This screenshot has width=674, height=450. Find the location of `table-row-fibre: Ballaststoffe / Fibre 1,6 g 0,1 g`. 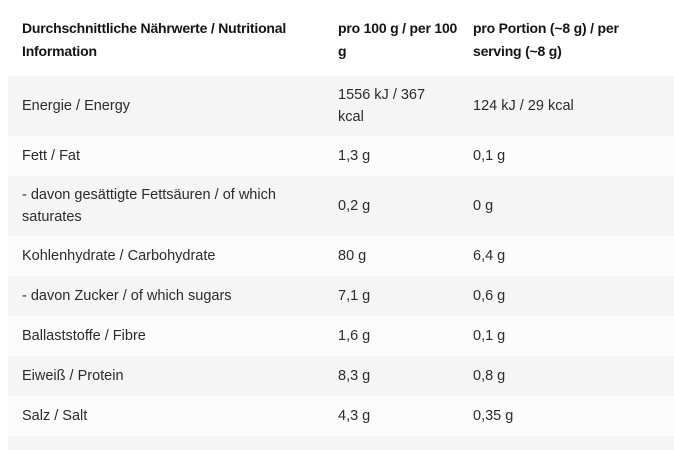

table-row-fibre: Ballaststoffe / Fibre 1,6 g 0,1 g is located at coordinates (341, 336).